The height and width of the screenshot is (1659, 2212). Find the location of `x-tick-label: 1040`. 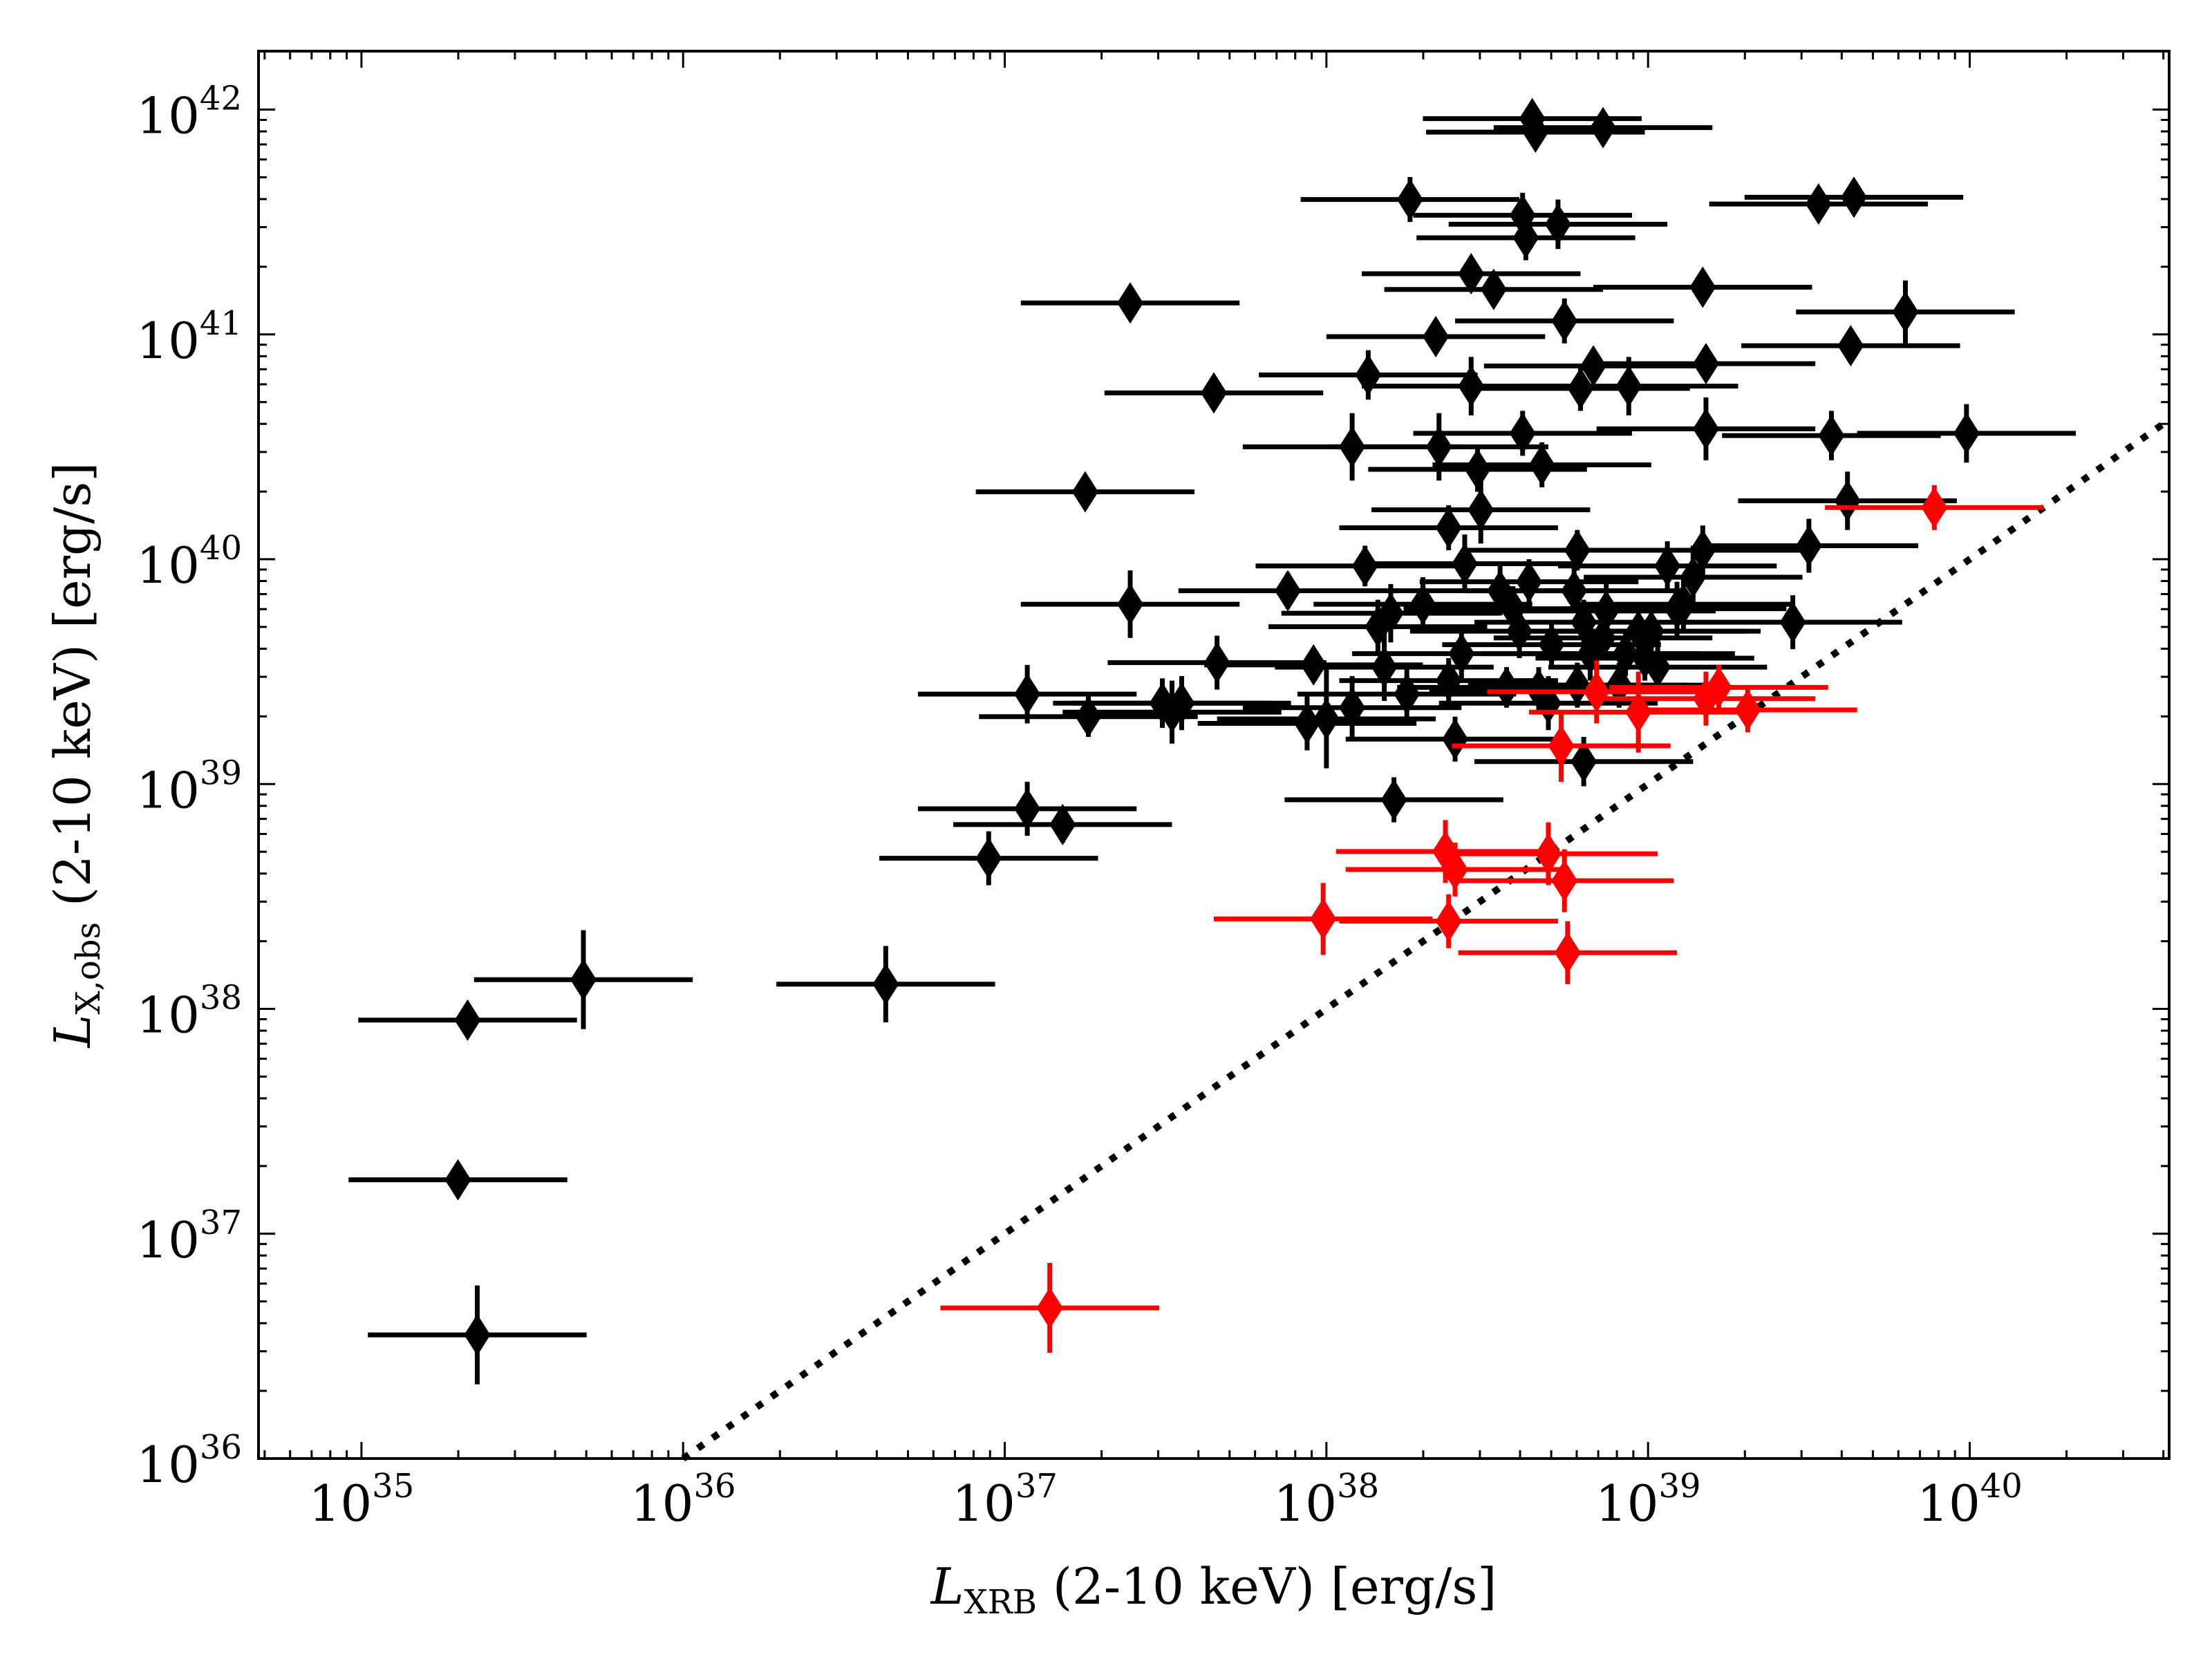

x-tick-label: 1040 is located at coordinates (1970, 1500).